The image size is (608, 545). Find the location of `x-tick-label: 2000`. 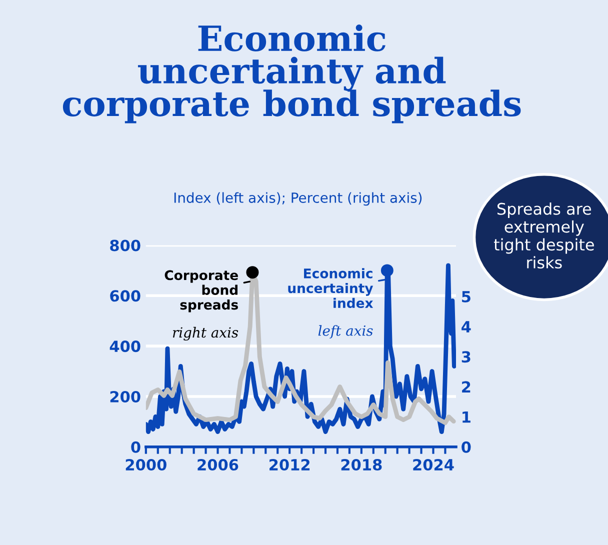

x-tick-label: 2000 is located at coordinates (146, 464).